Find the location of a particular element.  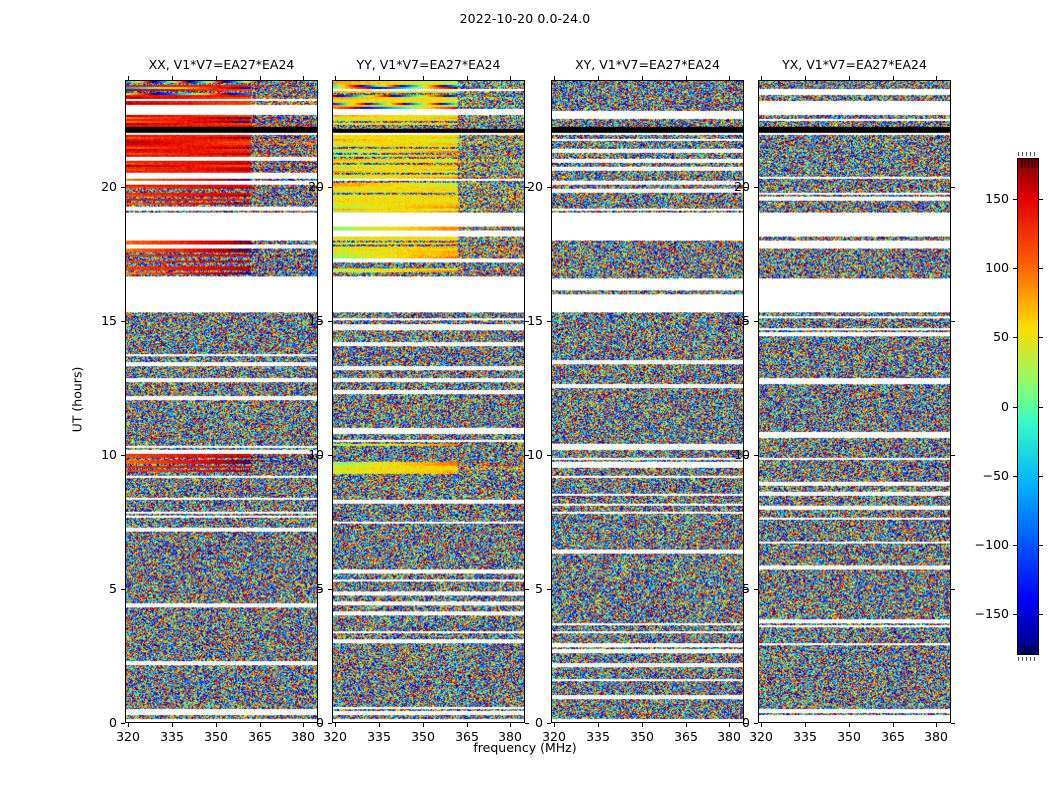

figure-suptitle: 2022-10-20 0.0-24.0 is located at coordinates (525, 18).